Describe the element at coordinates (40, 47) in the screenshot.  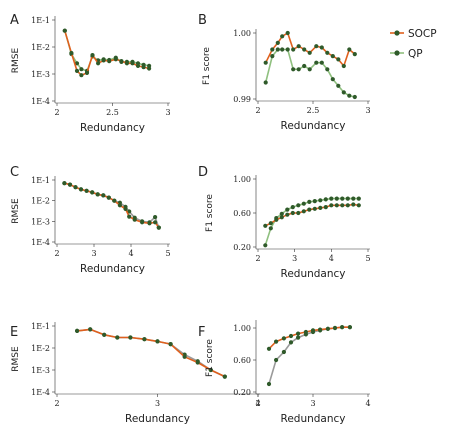
I see `y-tick-label-a: 1E-2` at that location.